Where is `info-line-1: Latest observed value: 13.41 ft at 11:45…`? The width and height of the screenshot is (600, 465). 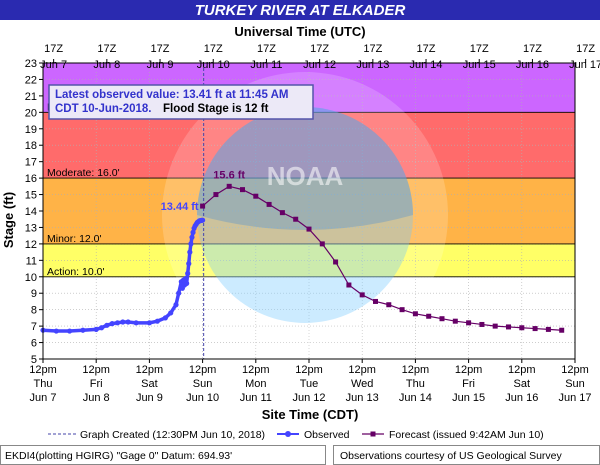
info-line-1: Latest observed value: 13.41 ft at 11:45… is located at coordinates (172, 95).